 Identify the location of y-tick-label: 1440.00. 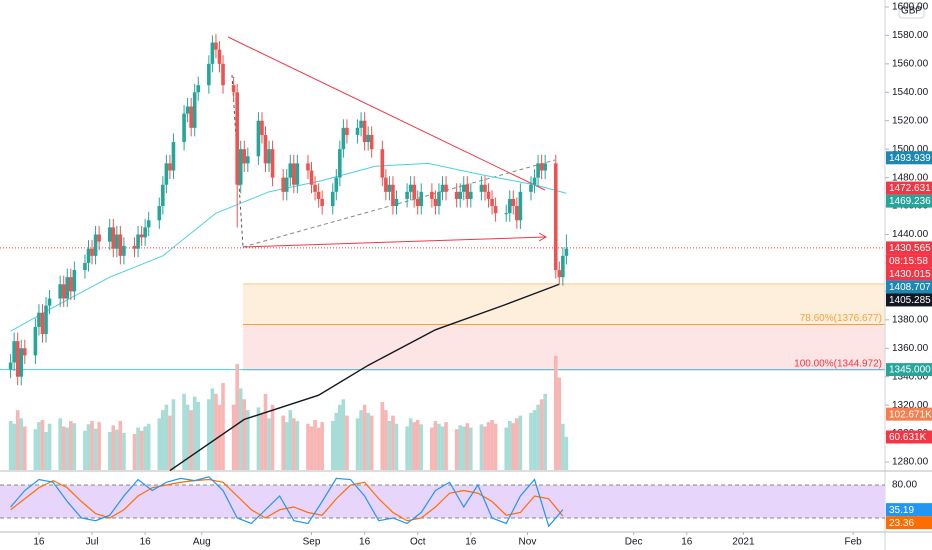
(910, 234).